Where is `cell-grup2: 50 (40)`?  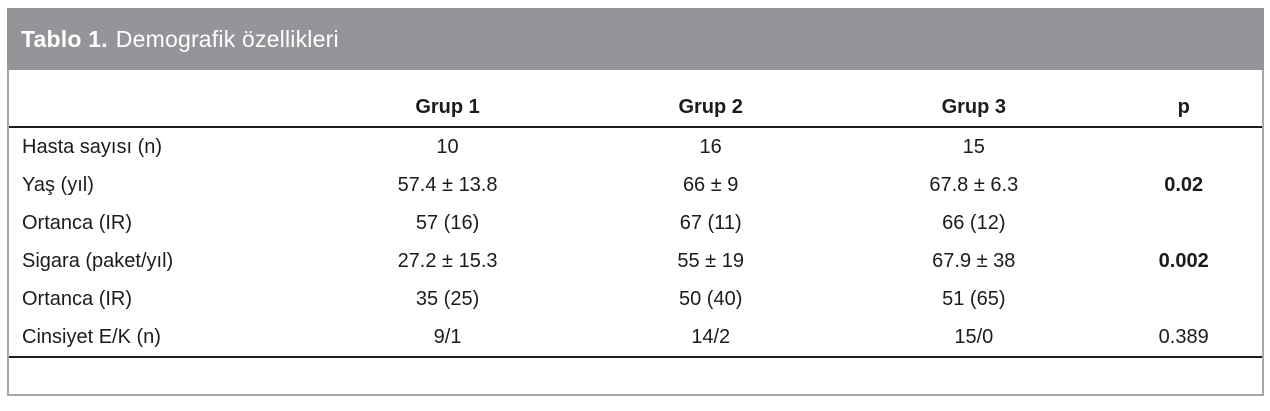 cell-grup2: 50 (40) is located at coordinates (710, 298).